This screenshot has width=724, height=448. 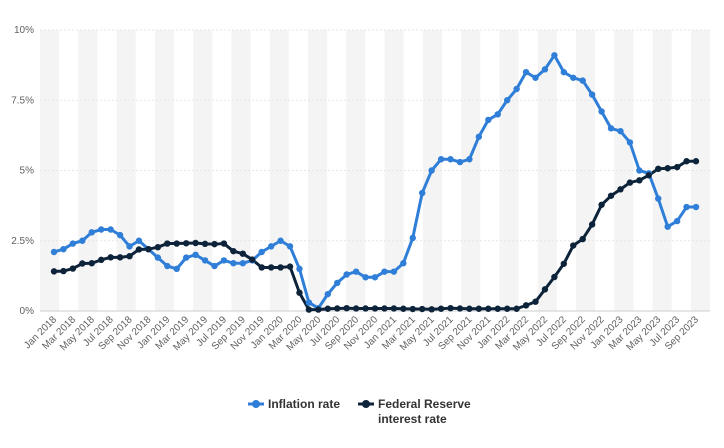 I want to click on y-axis: 0% 2.5% 5% 7.5% 10%, so click(x=22, y=171).